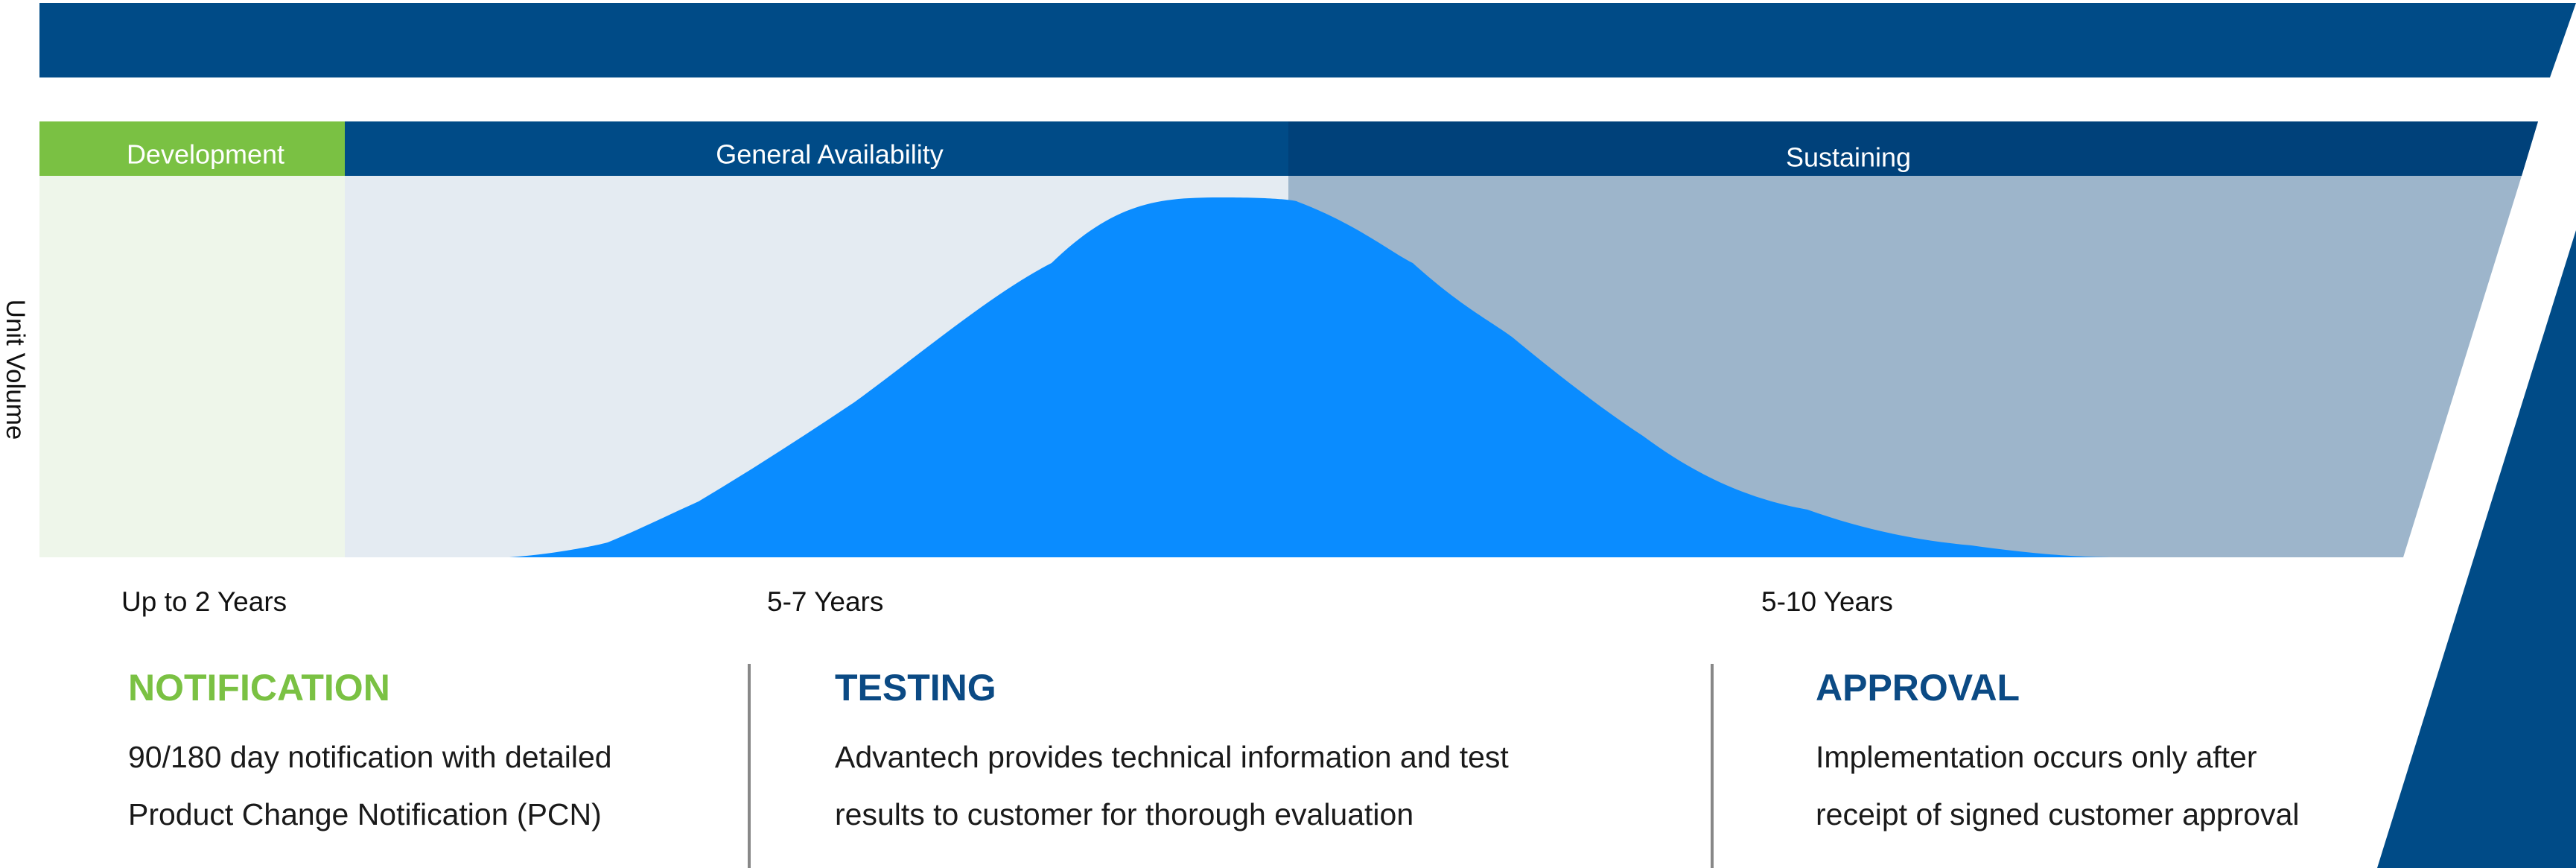  What do you see at coordinates (1913, 148) in the screenshot?
I see `sustaining-header` at bounding box center [1913, 148].